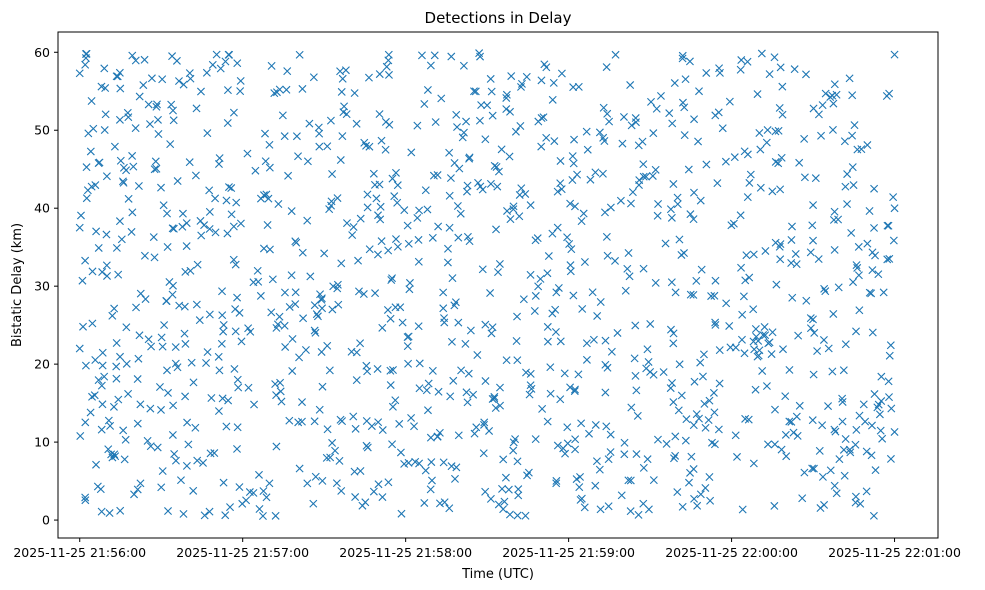 The height and width of the screenshot is (590, 985). What do you see at coordinates (46, 520) in the screenshot?
I see `y-tick-label: 0` at bounding box center [46, 520].